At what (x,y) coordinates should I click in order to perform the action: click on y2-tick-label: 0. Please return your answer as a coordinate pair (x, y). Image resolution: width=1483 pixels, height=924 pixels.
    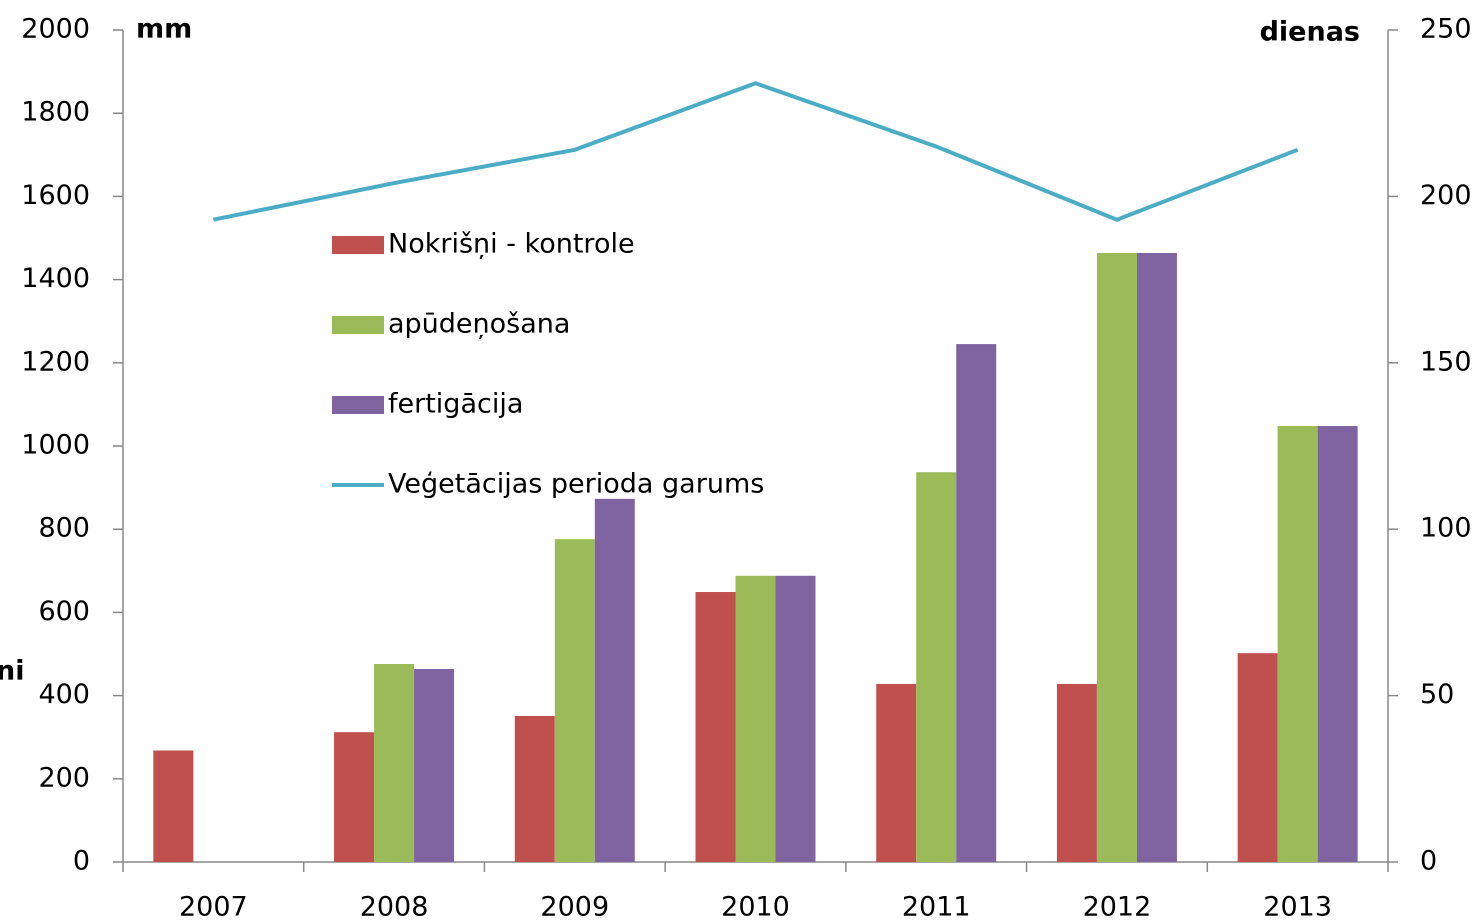
    Looking at the image, I should click on (1428, 861).